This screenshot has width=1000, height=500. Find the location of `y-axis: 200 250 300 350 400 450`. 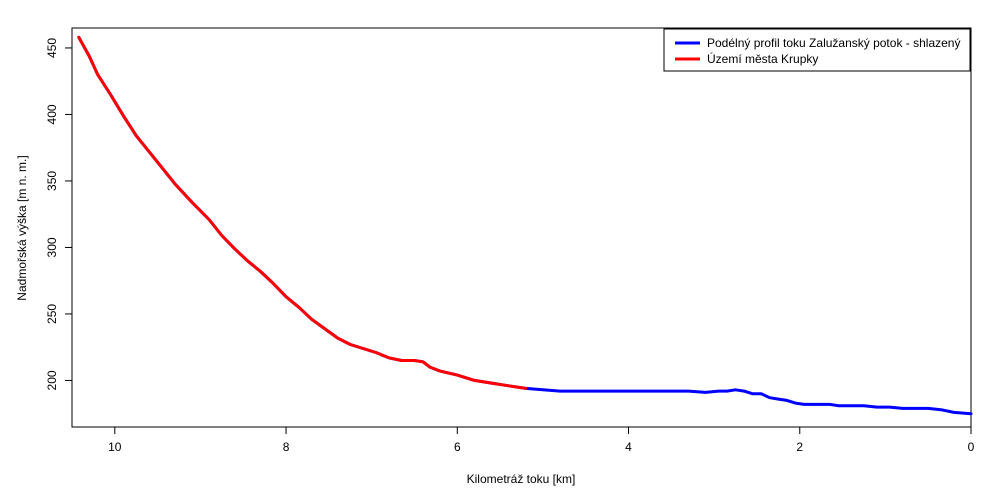

y-axis: 200 250 300 350 400 450 is located at coordinates (58, 214).